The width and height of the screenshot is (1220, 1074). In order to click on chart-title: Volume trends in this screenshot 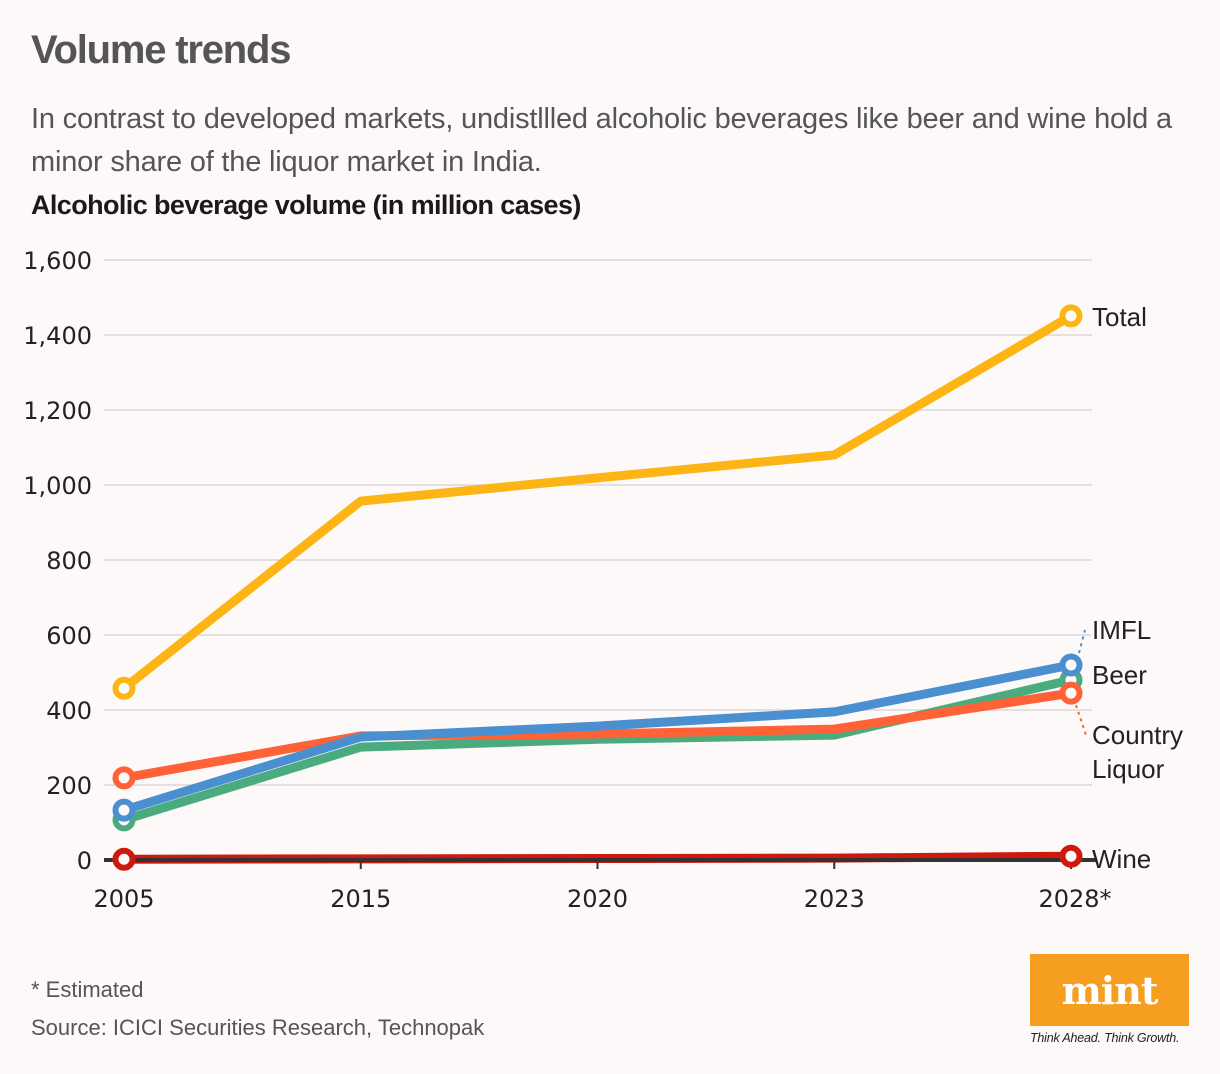, I will do `click(161, 50)`.